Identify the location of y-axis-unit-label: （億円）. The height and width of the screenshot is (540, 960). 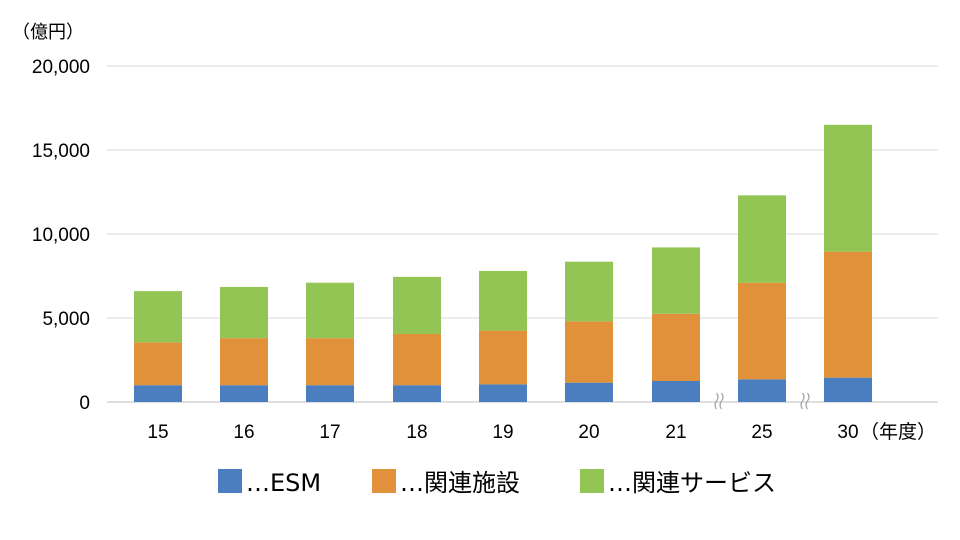
(48, 32).